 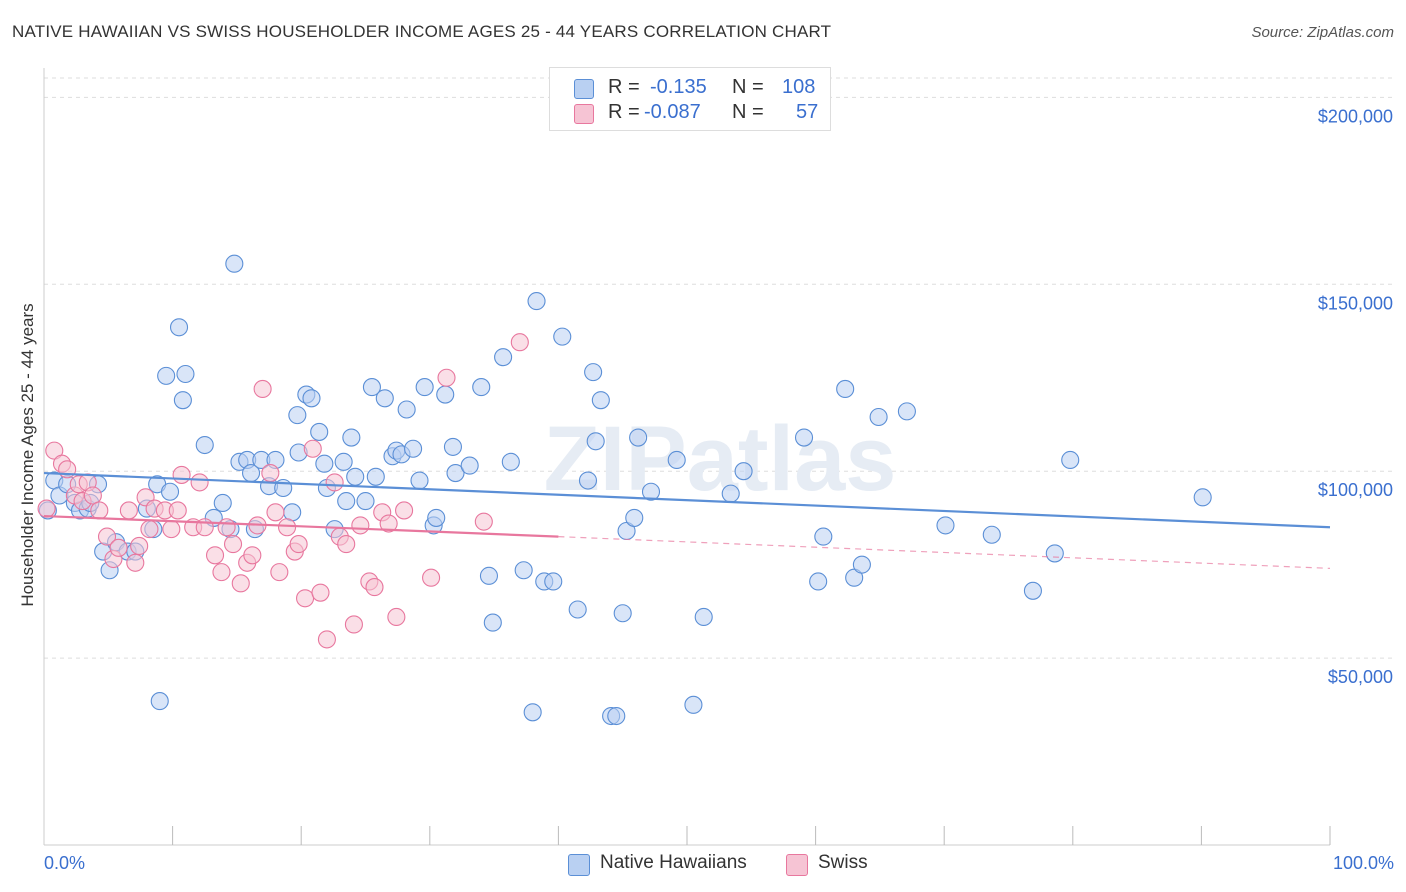 What do you see at coordinates (1322, 32) in the screenshot?
I see `source-label: Source: ZipAtlas.com` at bounding box center [1322, 32].